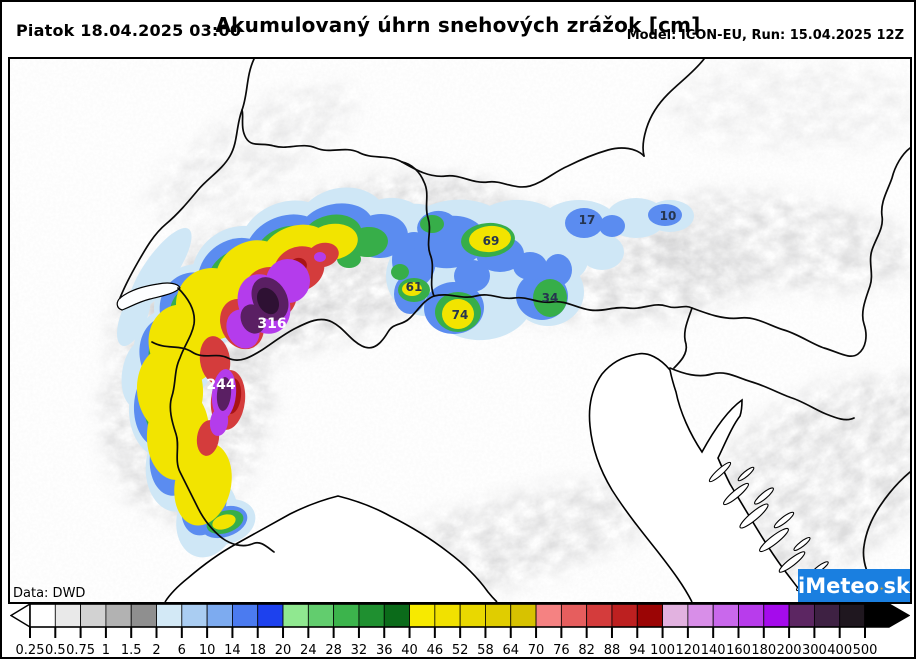  What do you see at coordinates (460, 650) in the screenshot?
I see `colorbar-tick-label: 52` at bounding box center [460, 650].